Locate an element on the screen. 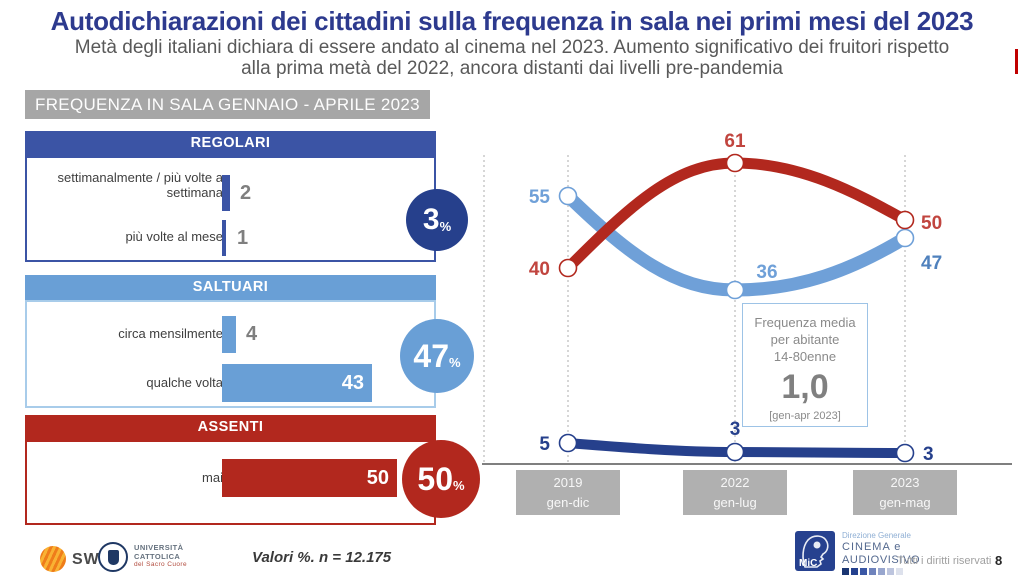  bar-qualche-volta: 43 is located at coordinates (297, 383).